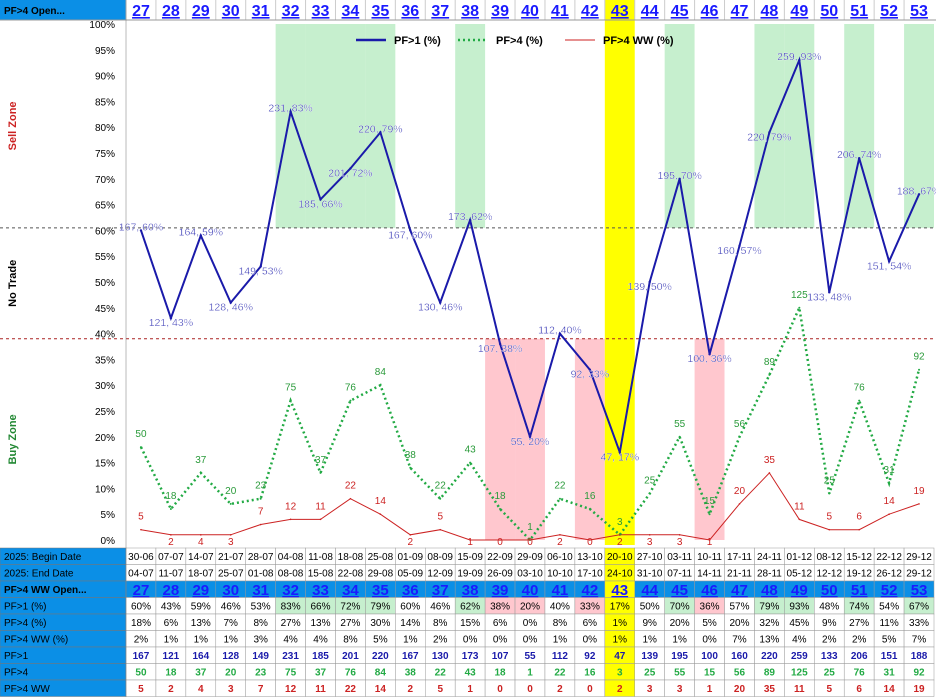 This screenshot has height=697, width=936. Describe the element at coordinates (739, 574) in the screenshot. I see `table-cell: 21-11` at that location.